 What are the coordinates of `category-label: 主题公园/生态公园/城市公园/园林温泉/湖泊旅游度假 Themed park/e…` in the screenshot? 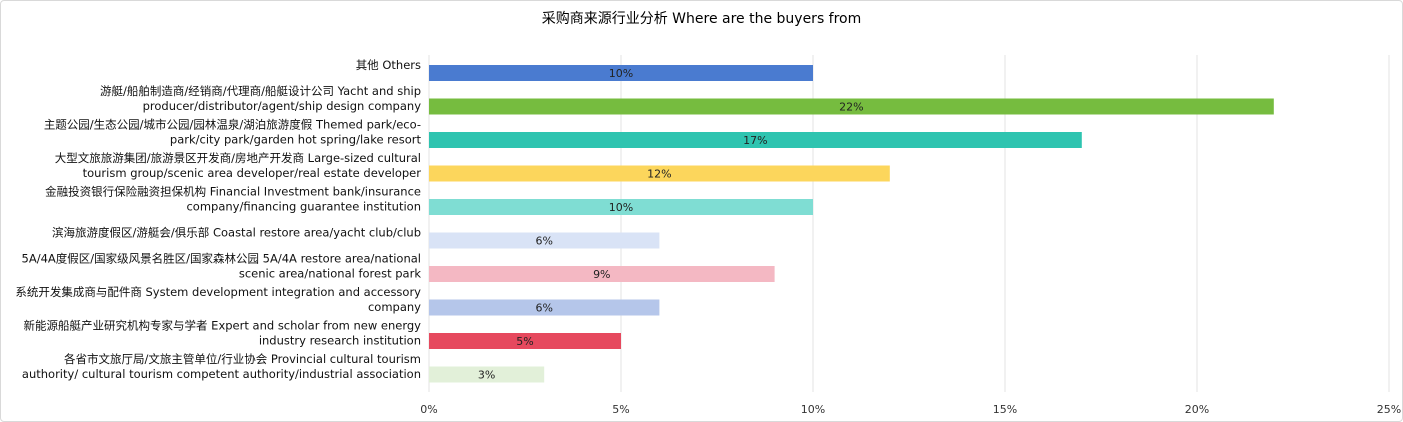 It's located at (232, 125).